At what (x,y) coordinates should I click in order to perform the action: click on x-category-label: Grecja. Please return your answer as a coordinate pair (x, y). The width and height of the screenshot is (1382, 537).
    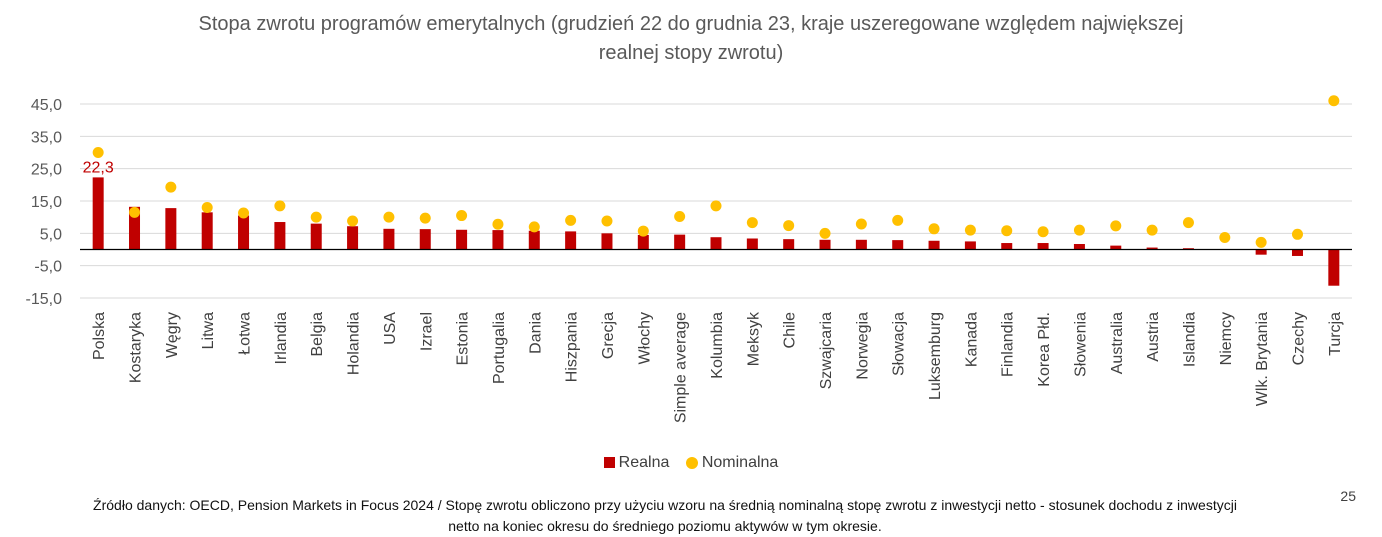
    Looking at the image, I should click on (608, 335).